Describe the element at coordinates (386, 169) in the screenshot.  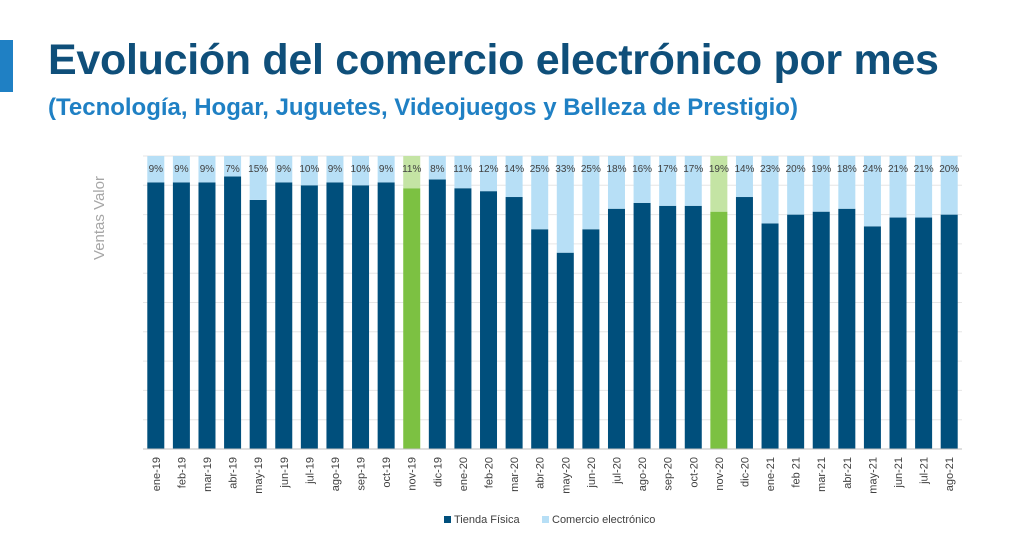
I see `data-label-ecommerce-oct-19: 9%` at that location.